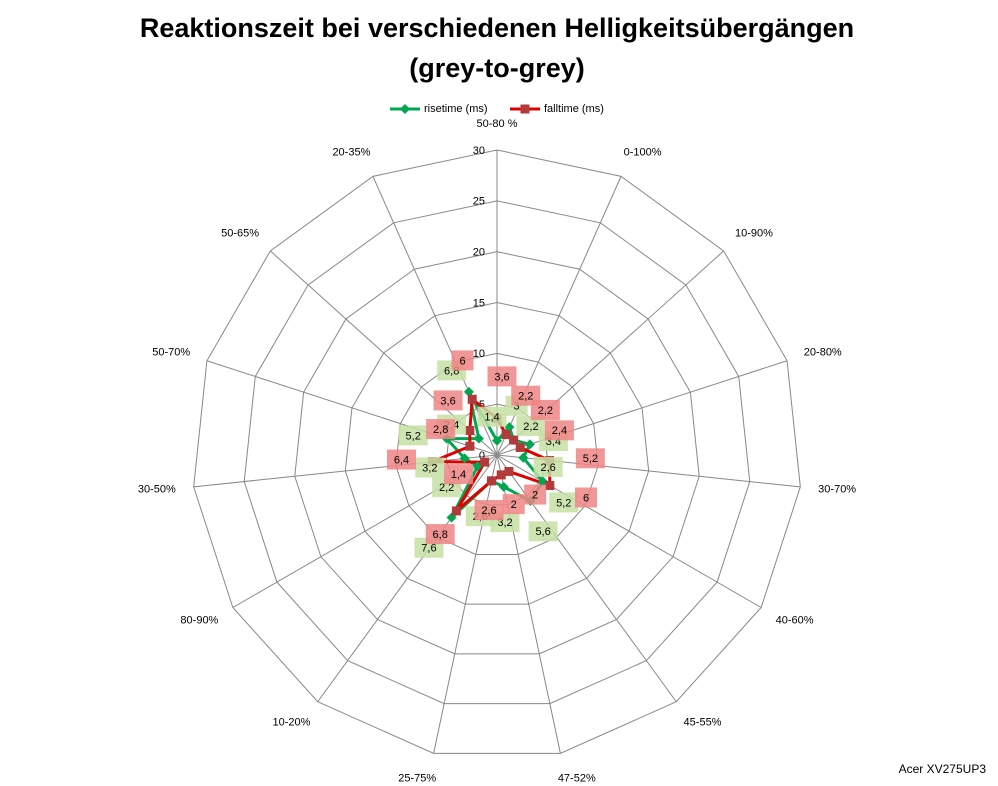 Image resolution: width=998 pixels, height=786 pixels. I want to click on category-label: 20-35%, so click(351, 153).